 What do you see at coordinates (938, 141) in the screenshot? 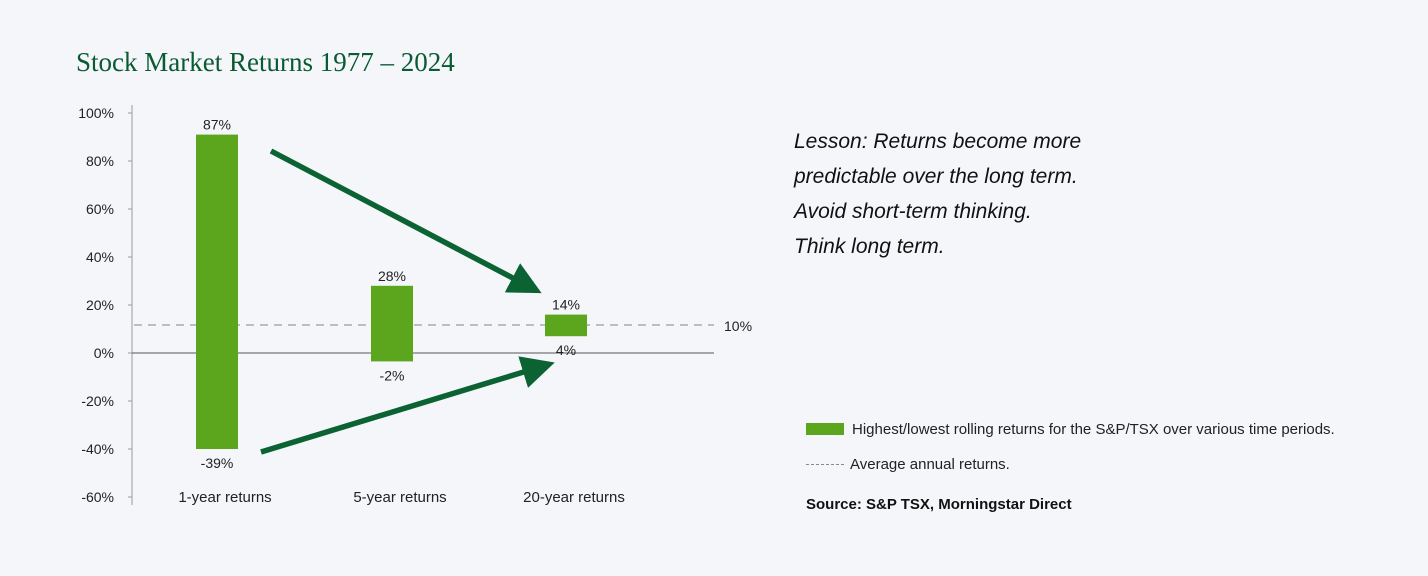
I see `lesson-line-1: Lesson: Returns become more` at bounding box center [938, 141].